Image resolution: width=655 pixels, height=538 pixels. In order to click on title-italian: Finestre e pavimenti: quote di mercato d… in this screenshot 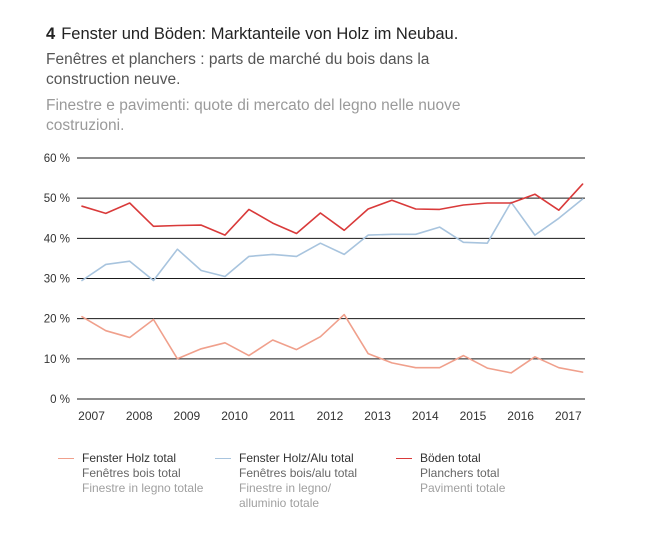, I will do `click(253, 115)`.